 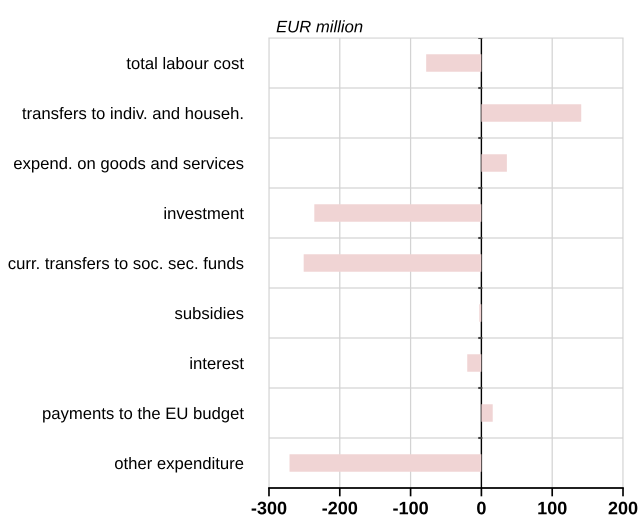 What do you see at coordinates (185, 63) in the screenshot?
I see `y-tick-label: total labour cost` at bounding box center [185, 63].